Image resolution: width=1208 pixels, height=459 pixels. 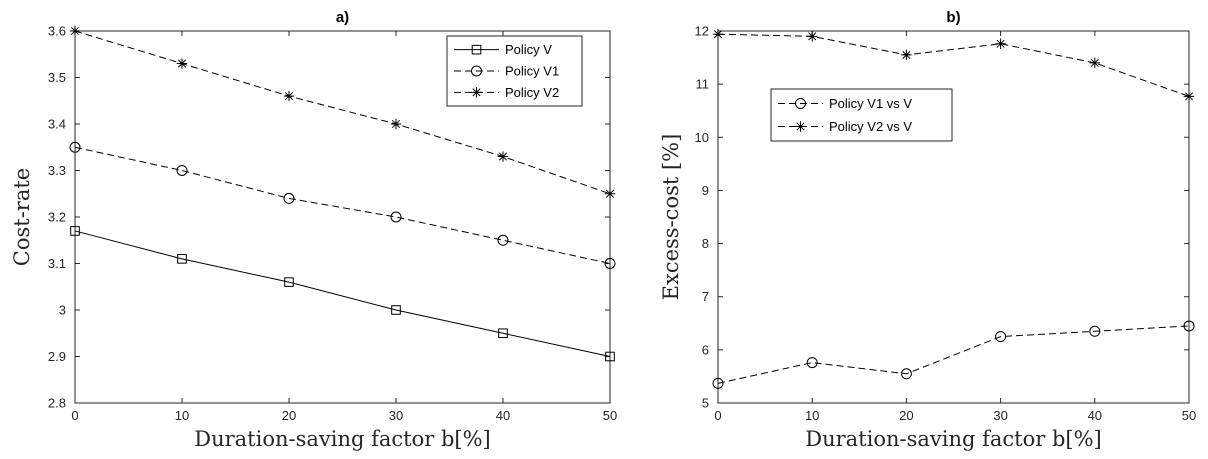 I want to click on legend-label: Policy V1, so click(x=532, y=71).